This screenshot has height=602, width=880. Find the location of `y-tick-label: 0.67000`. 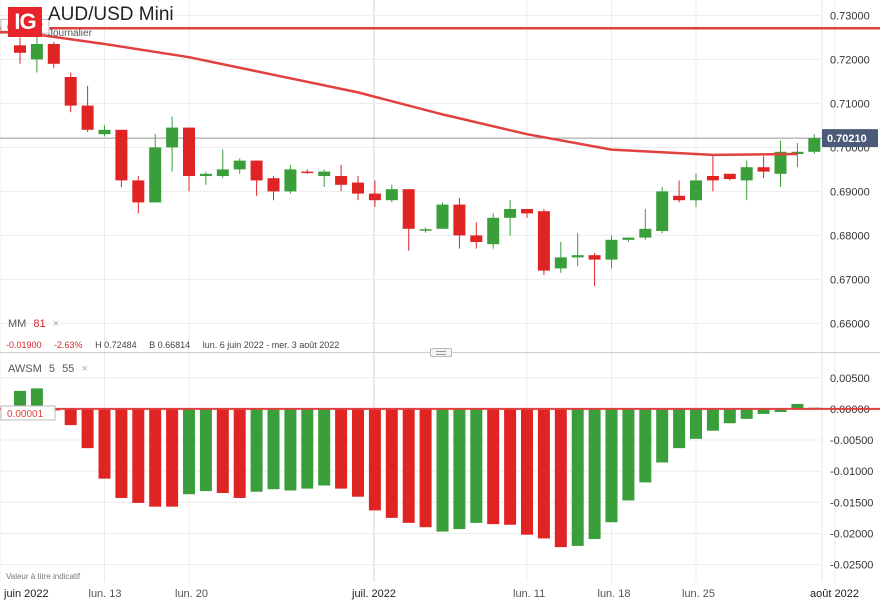

y-tick-label: 0.67000 is located at coordinates (850, 280).